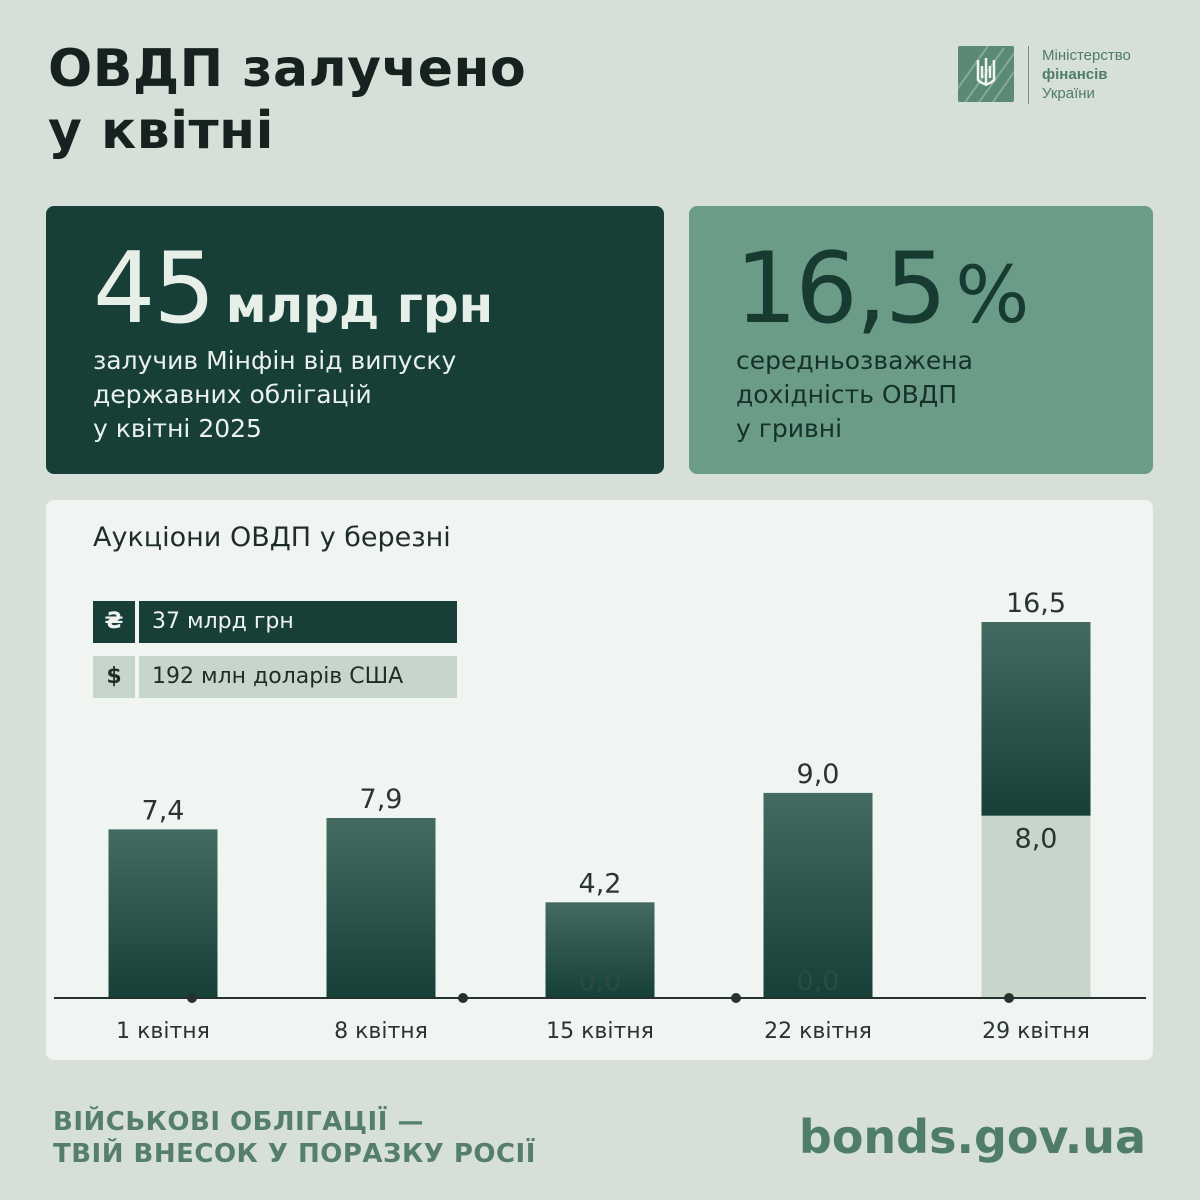 The width and height of the screenshot is (1200, 1200). I want to click on yield-unit: %, so click(992, 296).